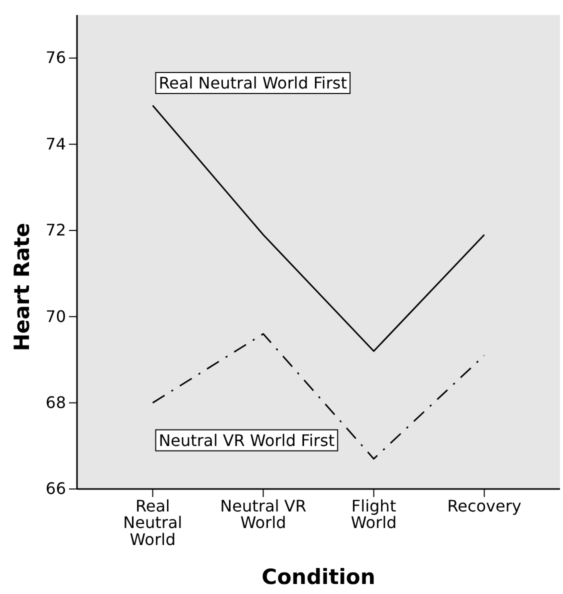  I want to click on y-tick-label: 68, so click(56, 402).